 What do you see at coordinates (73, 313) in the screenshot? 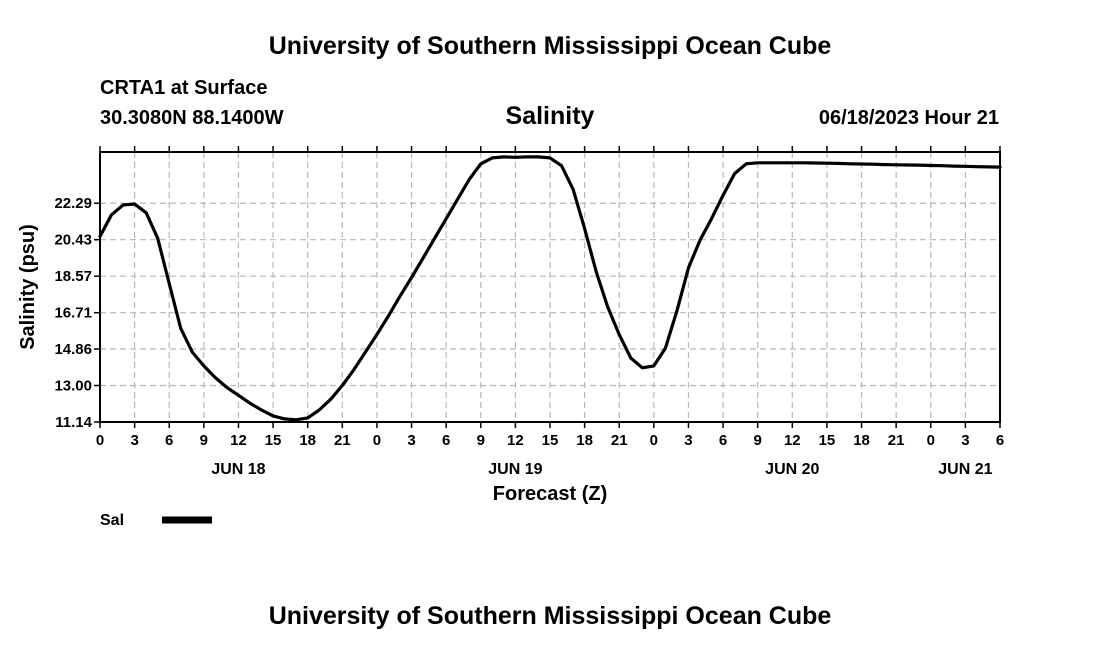
I see `y-tick-label: 16.71` at bounding box center [73, 313].